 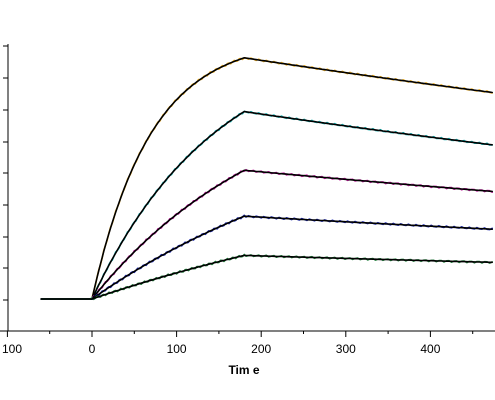 I want to click on x-tick-label: 400, so click(x=430, y=349).